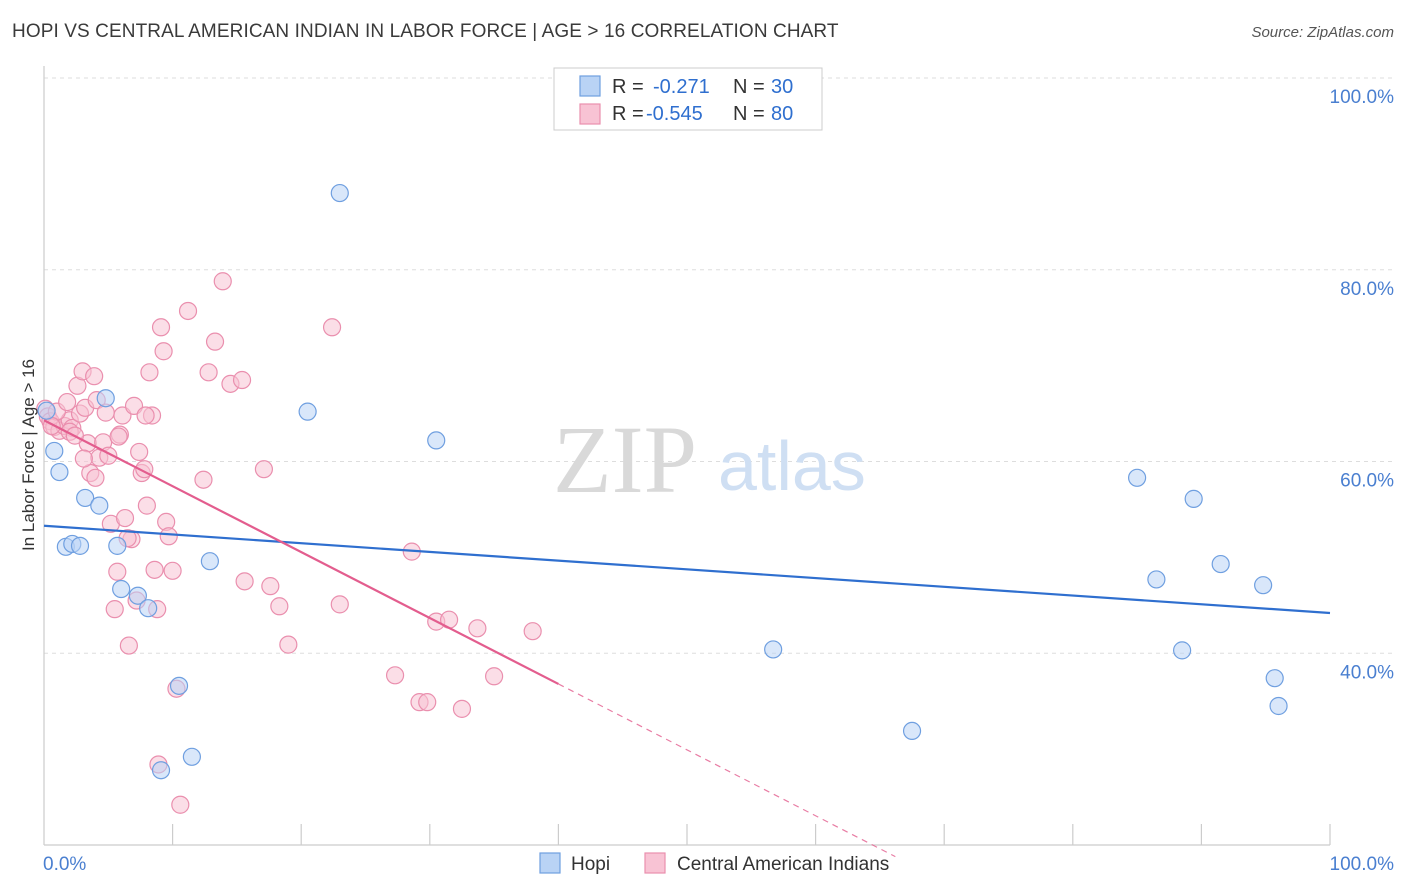  What do you see at coordinates (625, 459) in the screenshot?
I see `watermark-zip: ZIP` at bounding box center [625, 459].